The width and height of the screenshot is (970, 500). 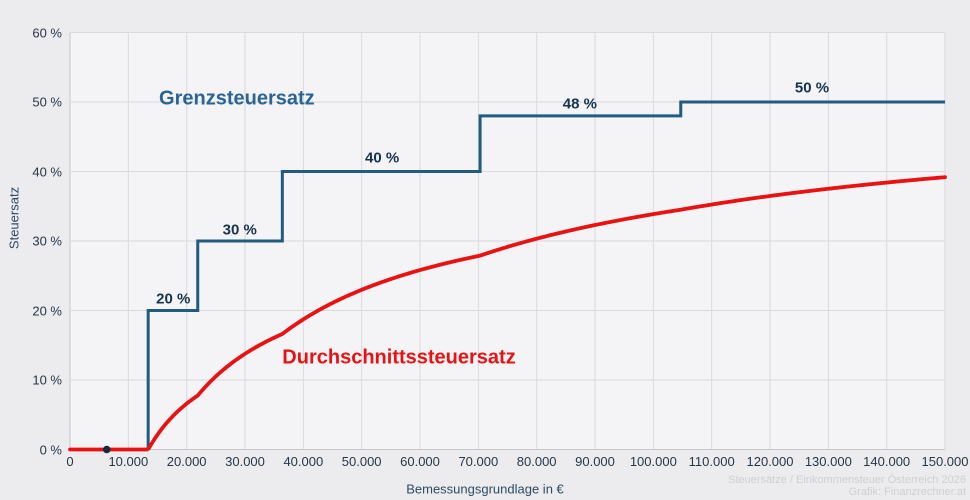 What do you see at coordinates (70, 461) in the screenshot?
I see `x-axis-tick-label: 0` at bounding box center [70, 461].